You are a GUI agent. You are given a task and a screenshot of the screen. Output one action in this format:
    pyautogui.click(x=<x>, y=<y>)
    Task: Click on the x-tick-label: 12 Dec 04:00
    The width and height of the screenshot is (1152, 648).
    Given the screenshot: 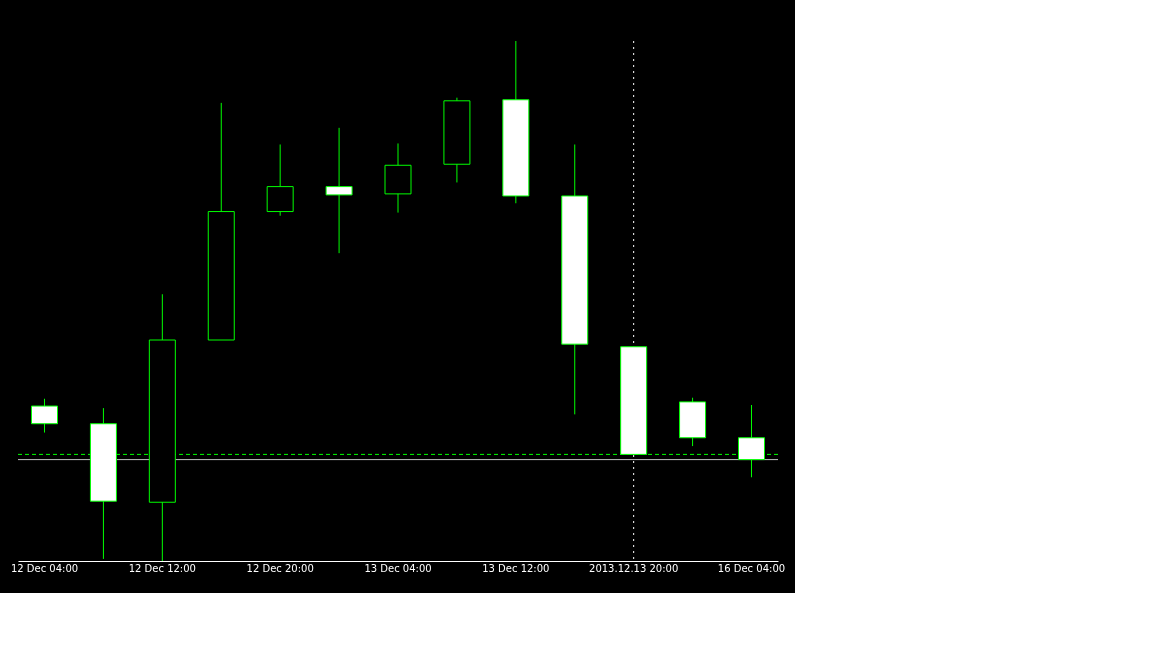 What is the action you would take?
    pyautogui.click(x=44, y=568)
    